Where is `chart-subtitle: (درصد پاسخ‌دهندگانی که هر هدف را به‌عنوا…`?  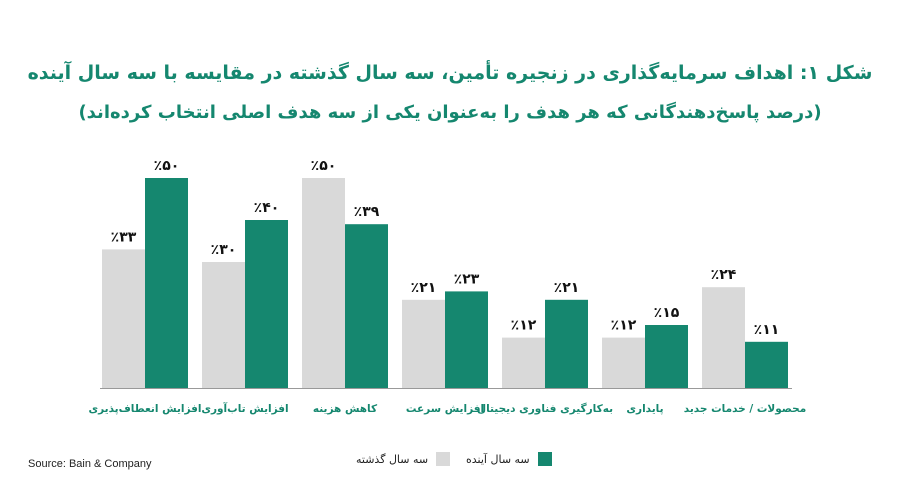
chart-subtitle: (درصد پاسخ‌دهندگانی که هر هدف را به‌عنوا… is located at coordinates (450, 112).